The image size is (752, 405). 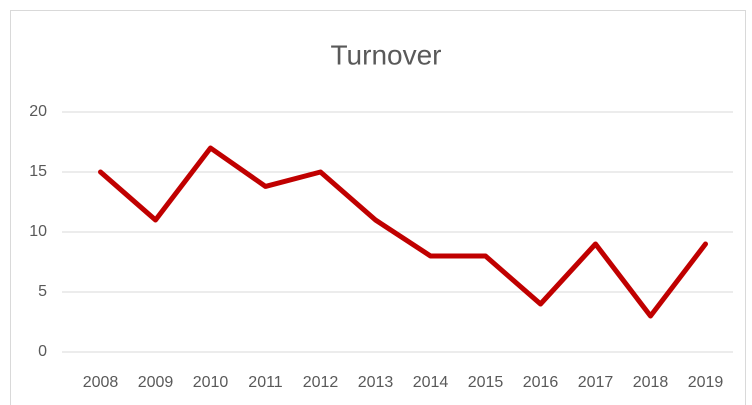 I want to click on chart-title: Turnover, so click(x=385, y=54).